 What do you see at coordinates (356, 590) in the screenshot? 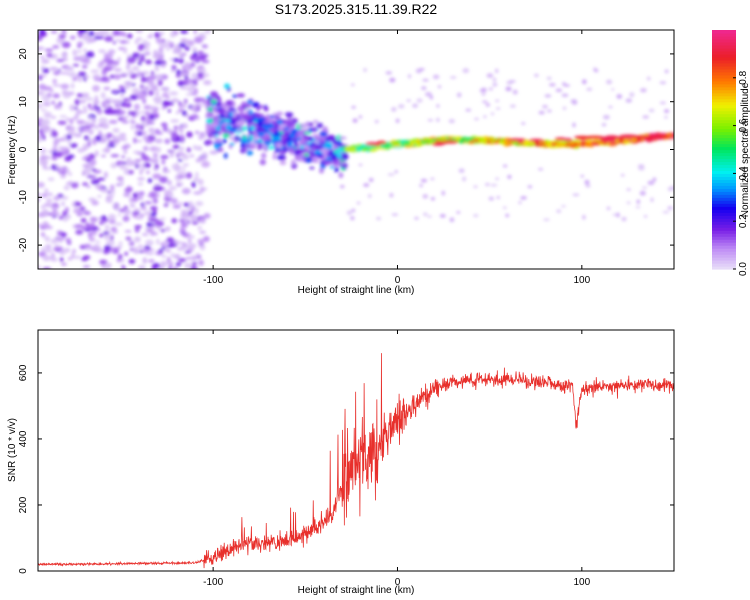
I see `snr-xlabel: Height of straight line (km)` at bounding box center [356, 590].